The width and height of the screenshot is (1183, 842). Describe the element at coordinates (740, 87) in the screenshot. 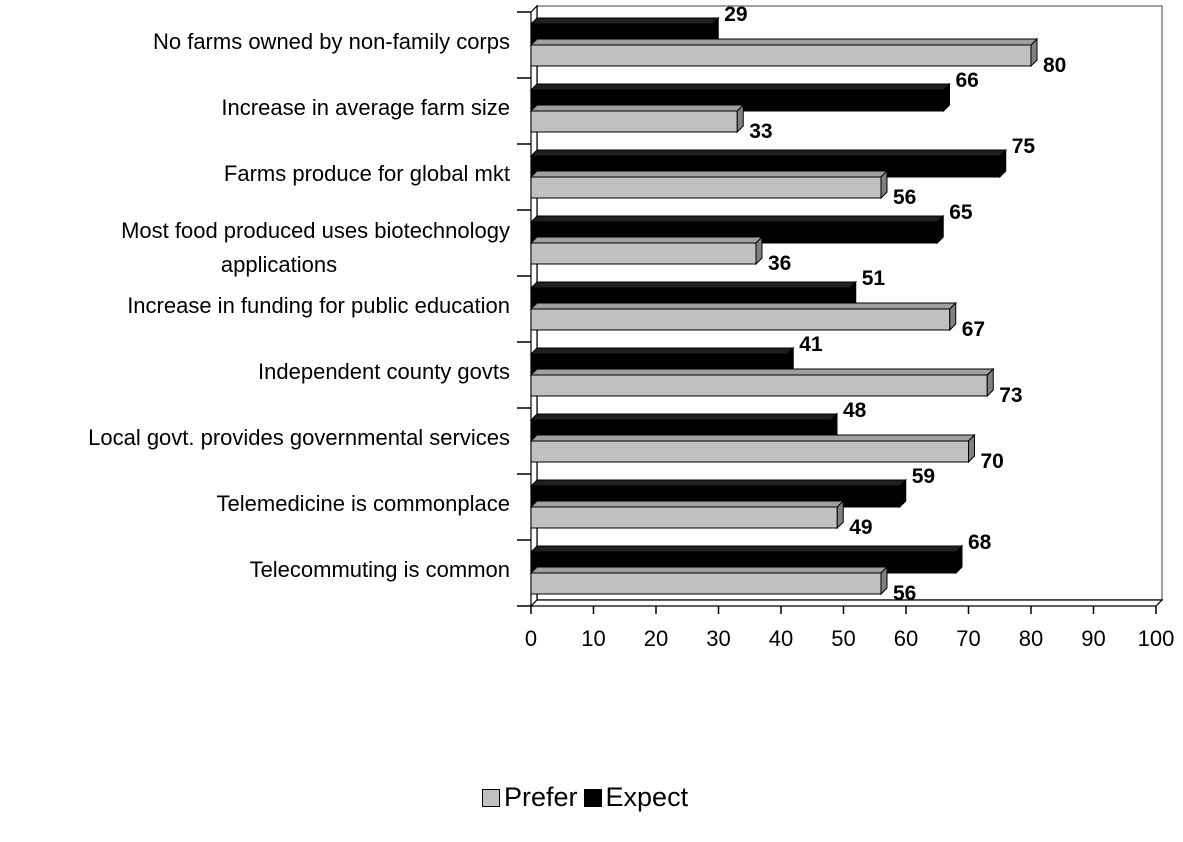

I see `bar-expect-1-top` at that location.